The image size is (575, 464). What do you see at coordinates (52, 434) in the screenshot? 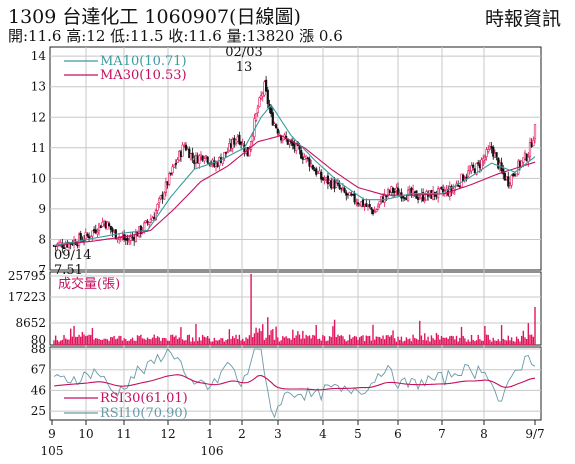
I see `x-tick-label: 9` at bounding box center [52, 434].